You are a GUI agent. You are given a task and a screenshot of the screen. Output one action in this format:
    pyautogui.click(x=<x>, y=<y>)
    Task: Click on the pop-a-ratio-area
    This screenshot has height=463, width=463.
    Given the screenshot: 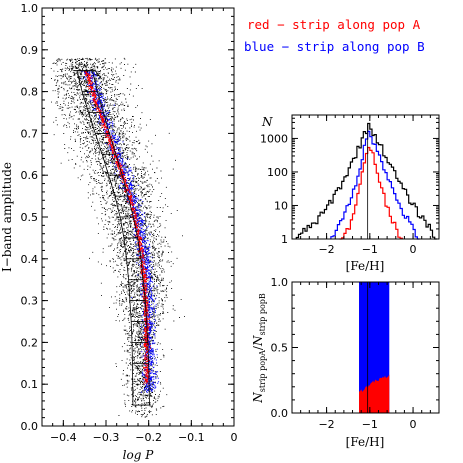 What is the action you would take?
    pyautogui.click(x=374, y=393)
    